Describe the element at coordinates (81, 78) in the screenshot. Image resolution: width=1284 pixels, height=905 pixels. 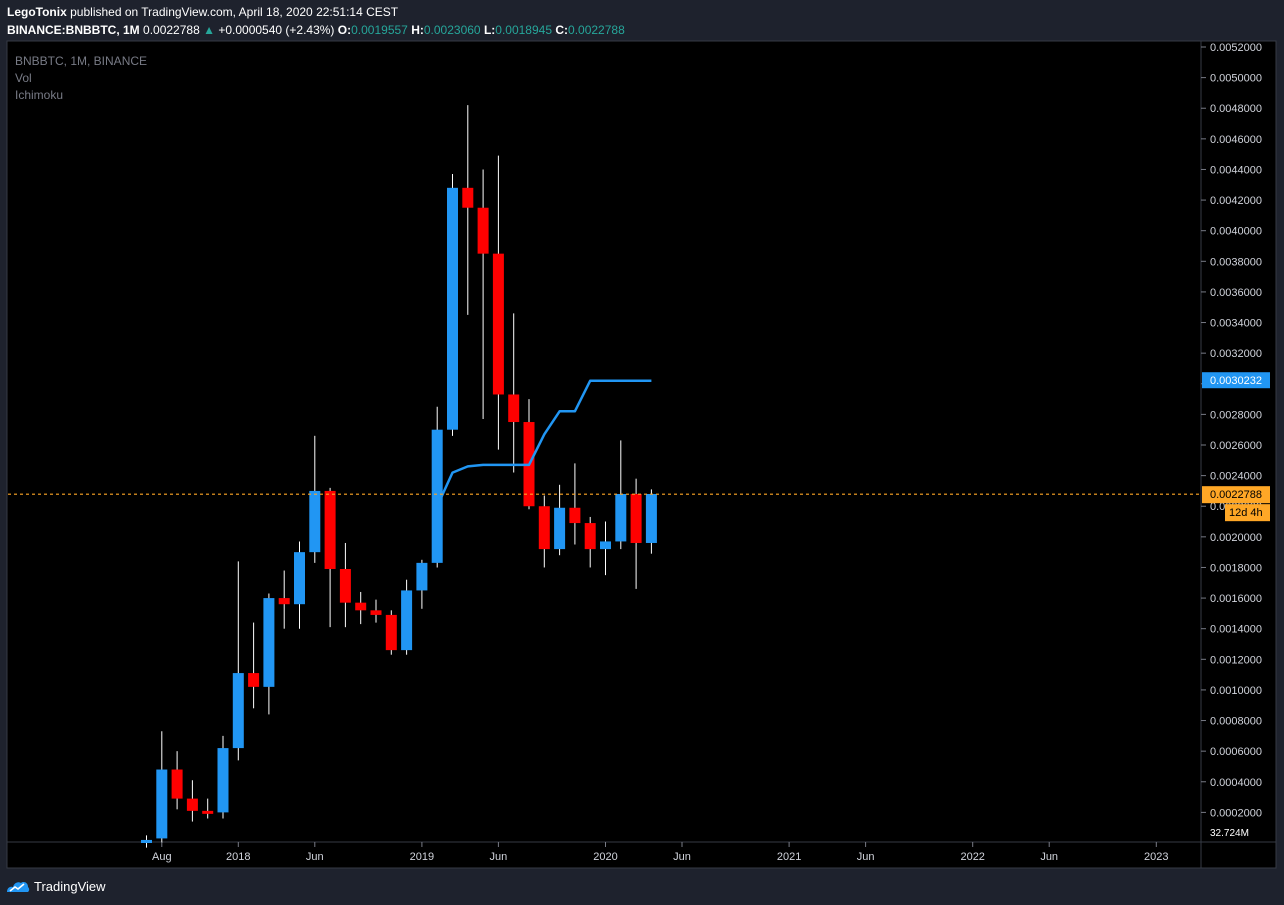
I see `chart-legend: BNBBTC, 1M, BINANCE Vol Ichimoku` at that location.